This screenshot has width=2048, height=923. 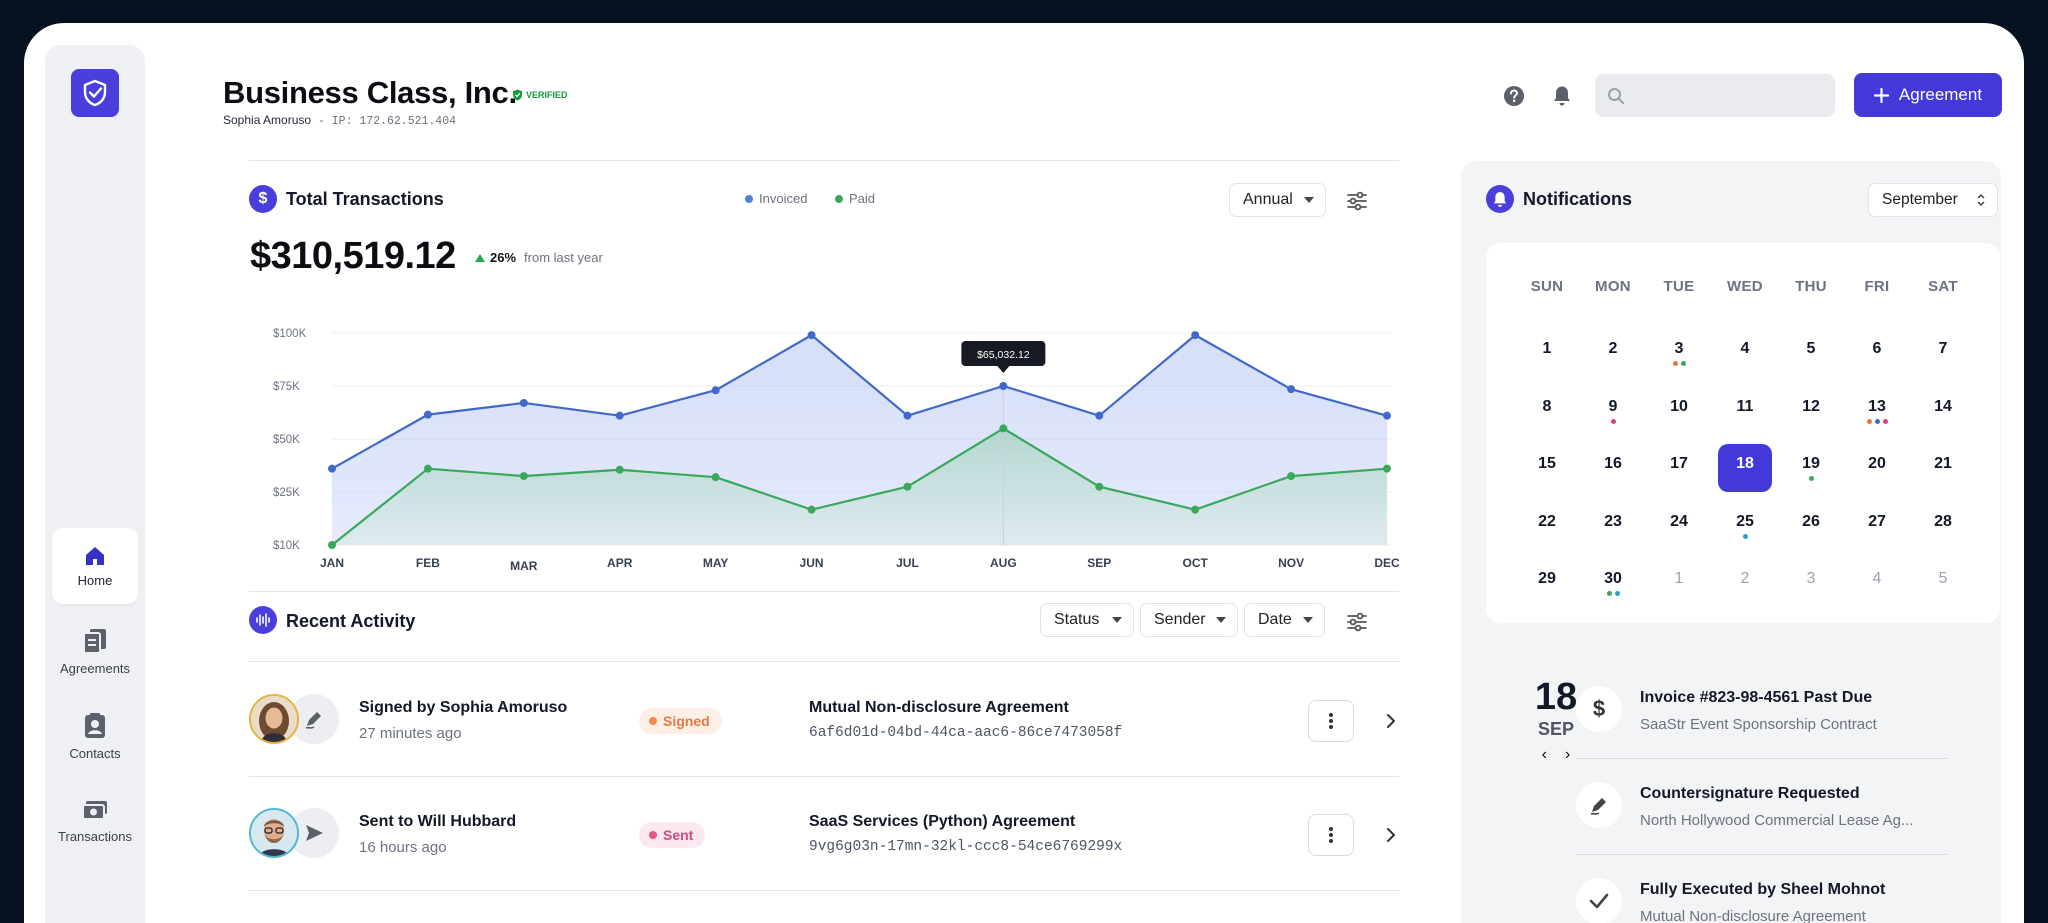 I want to click on calendar-day: 25, so click(x=1745, y=526).